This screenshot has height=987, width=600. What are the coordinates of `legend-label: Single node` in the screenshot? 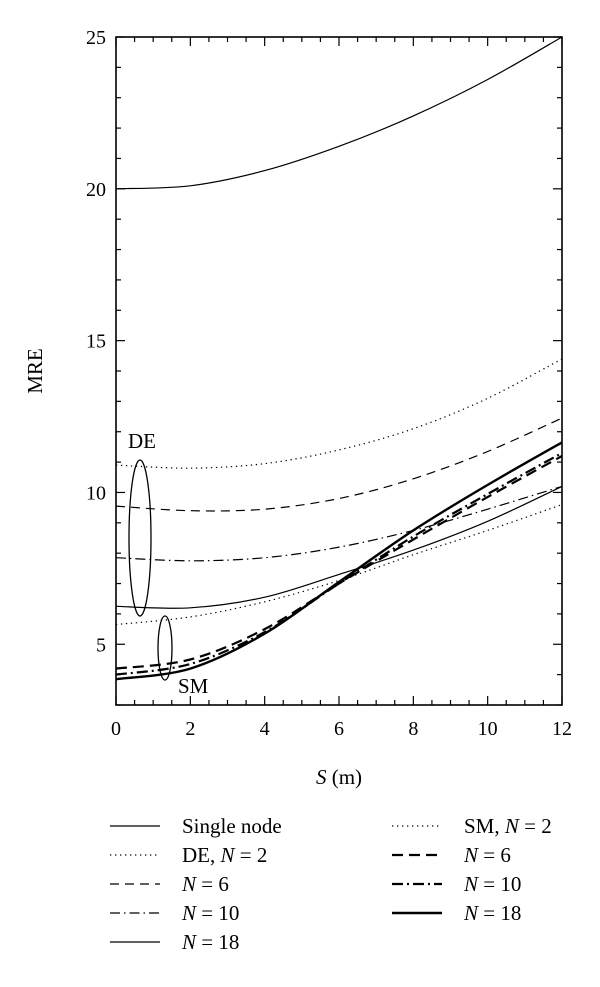 It's located at (232, 826).